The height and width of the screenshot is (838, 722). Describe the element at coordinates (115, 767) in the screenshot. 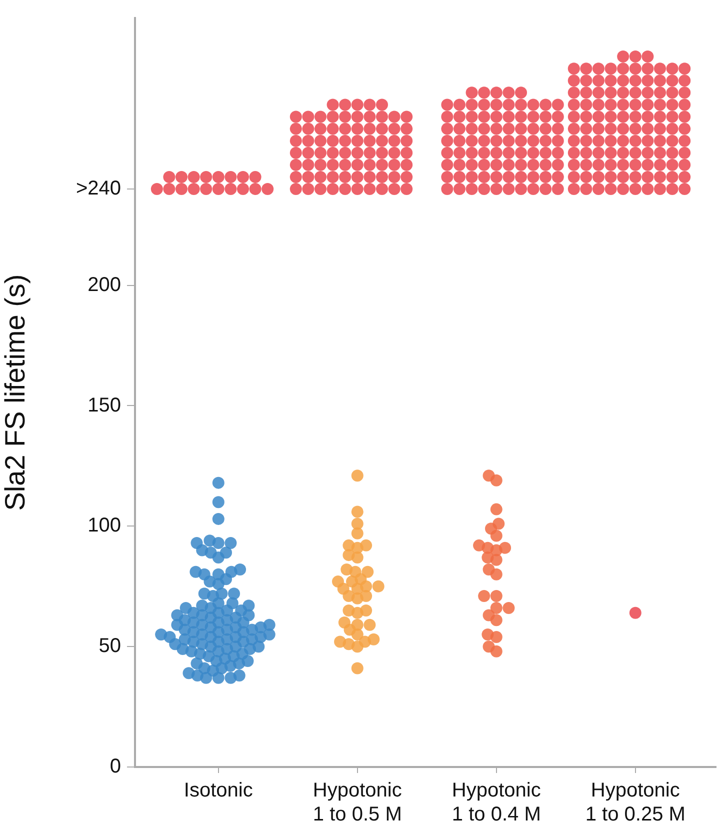

I see `y-tick-label: 0` at that location.